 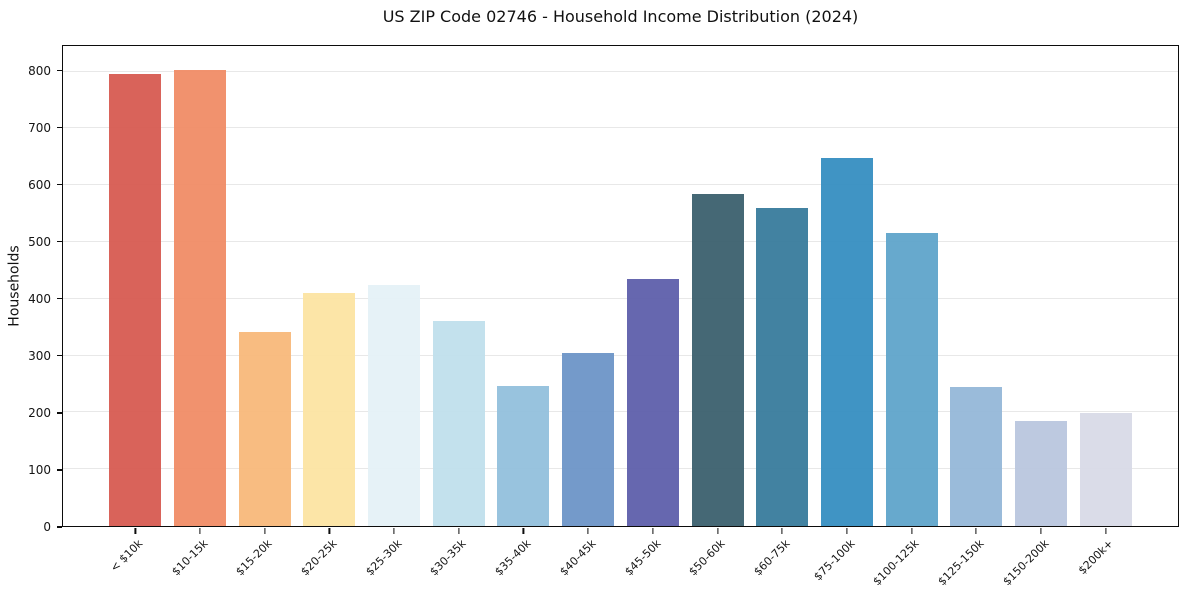 I want to click on x-tick-label: $75-100k, so click(x=834, y=560).